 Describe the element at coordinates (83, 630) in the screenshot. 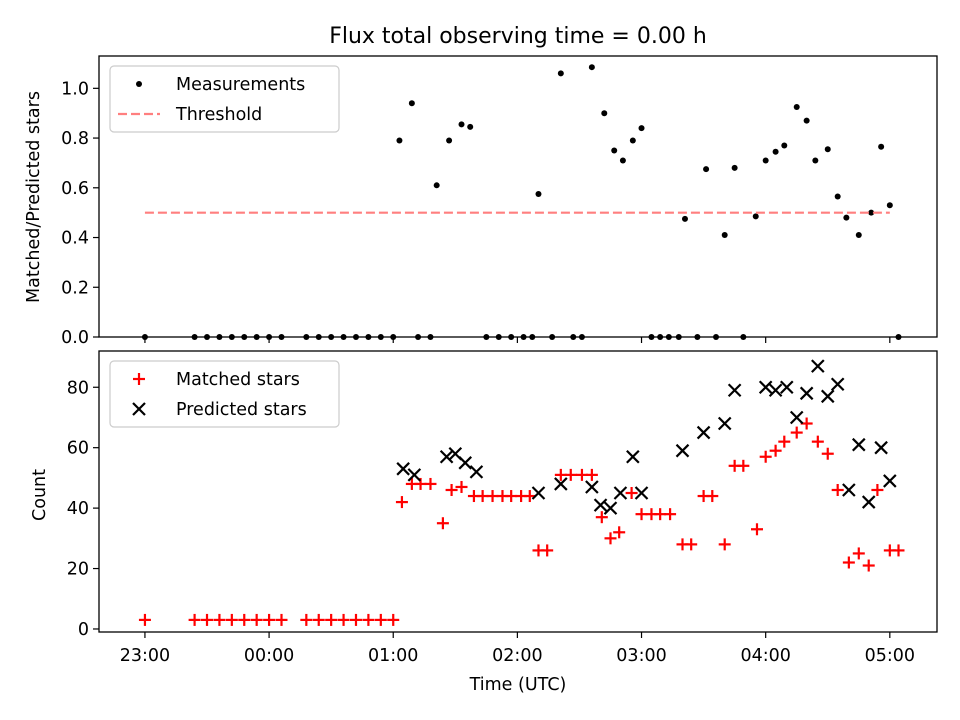

I see `bottom-y-tick-label: 0` at that location.